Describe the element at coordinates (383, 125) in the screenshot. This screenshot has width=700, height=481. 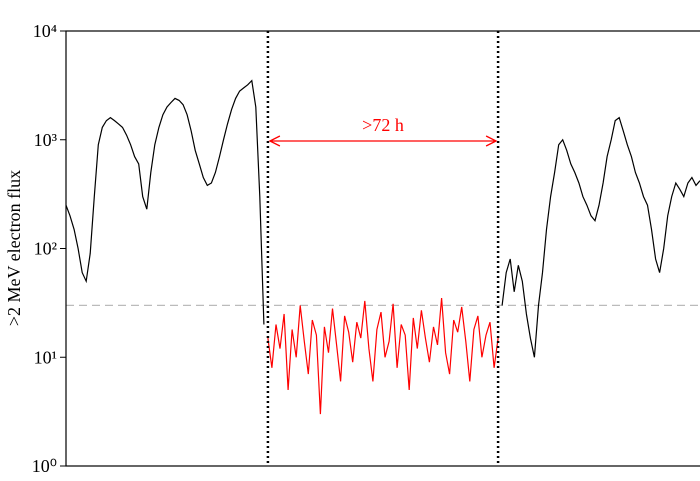
I see `annotation: >72 h` at that location.